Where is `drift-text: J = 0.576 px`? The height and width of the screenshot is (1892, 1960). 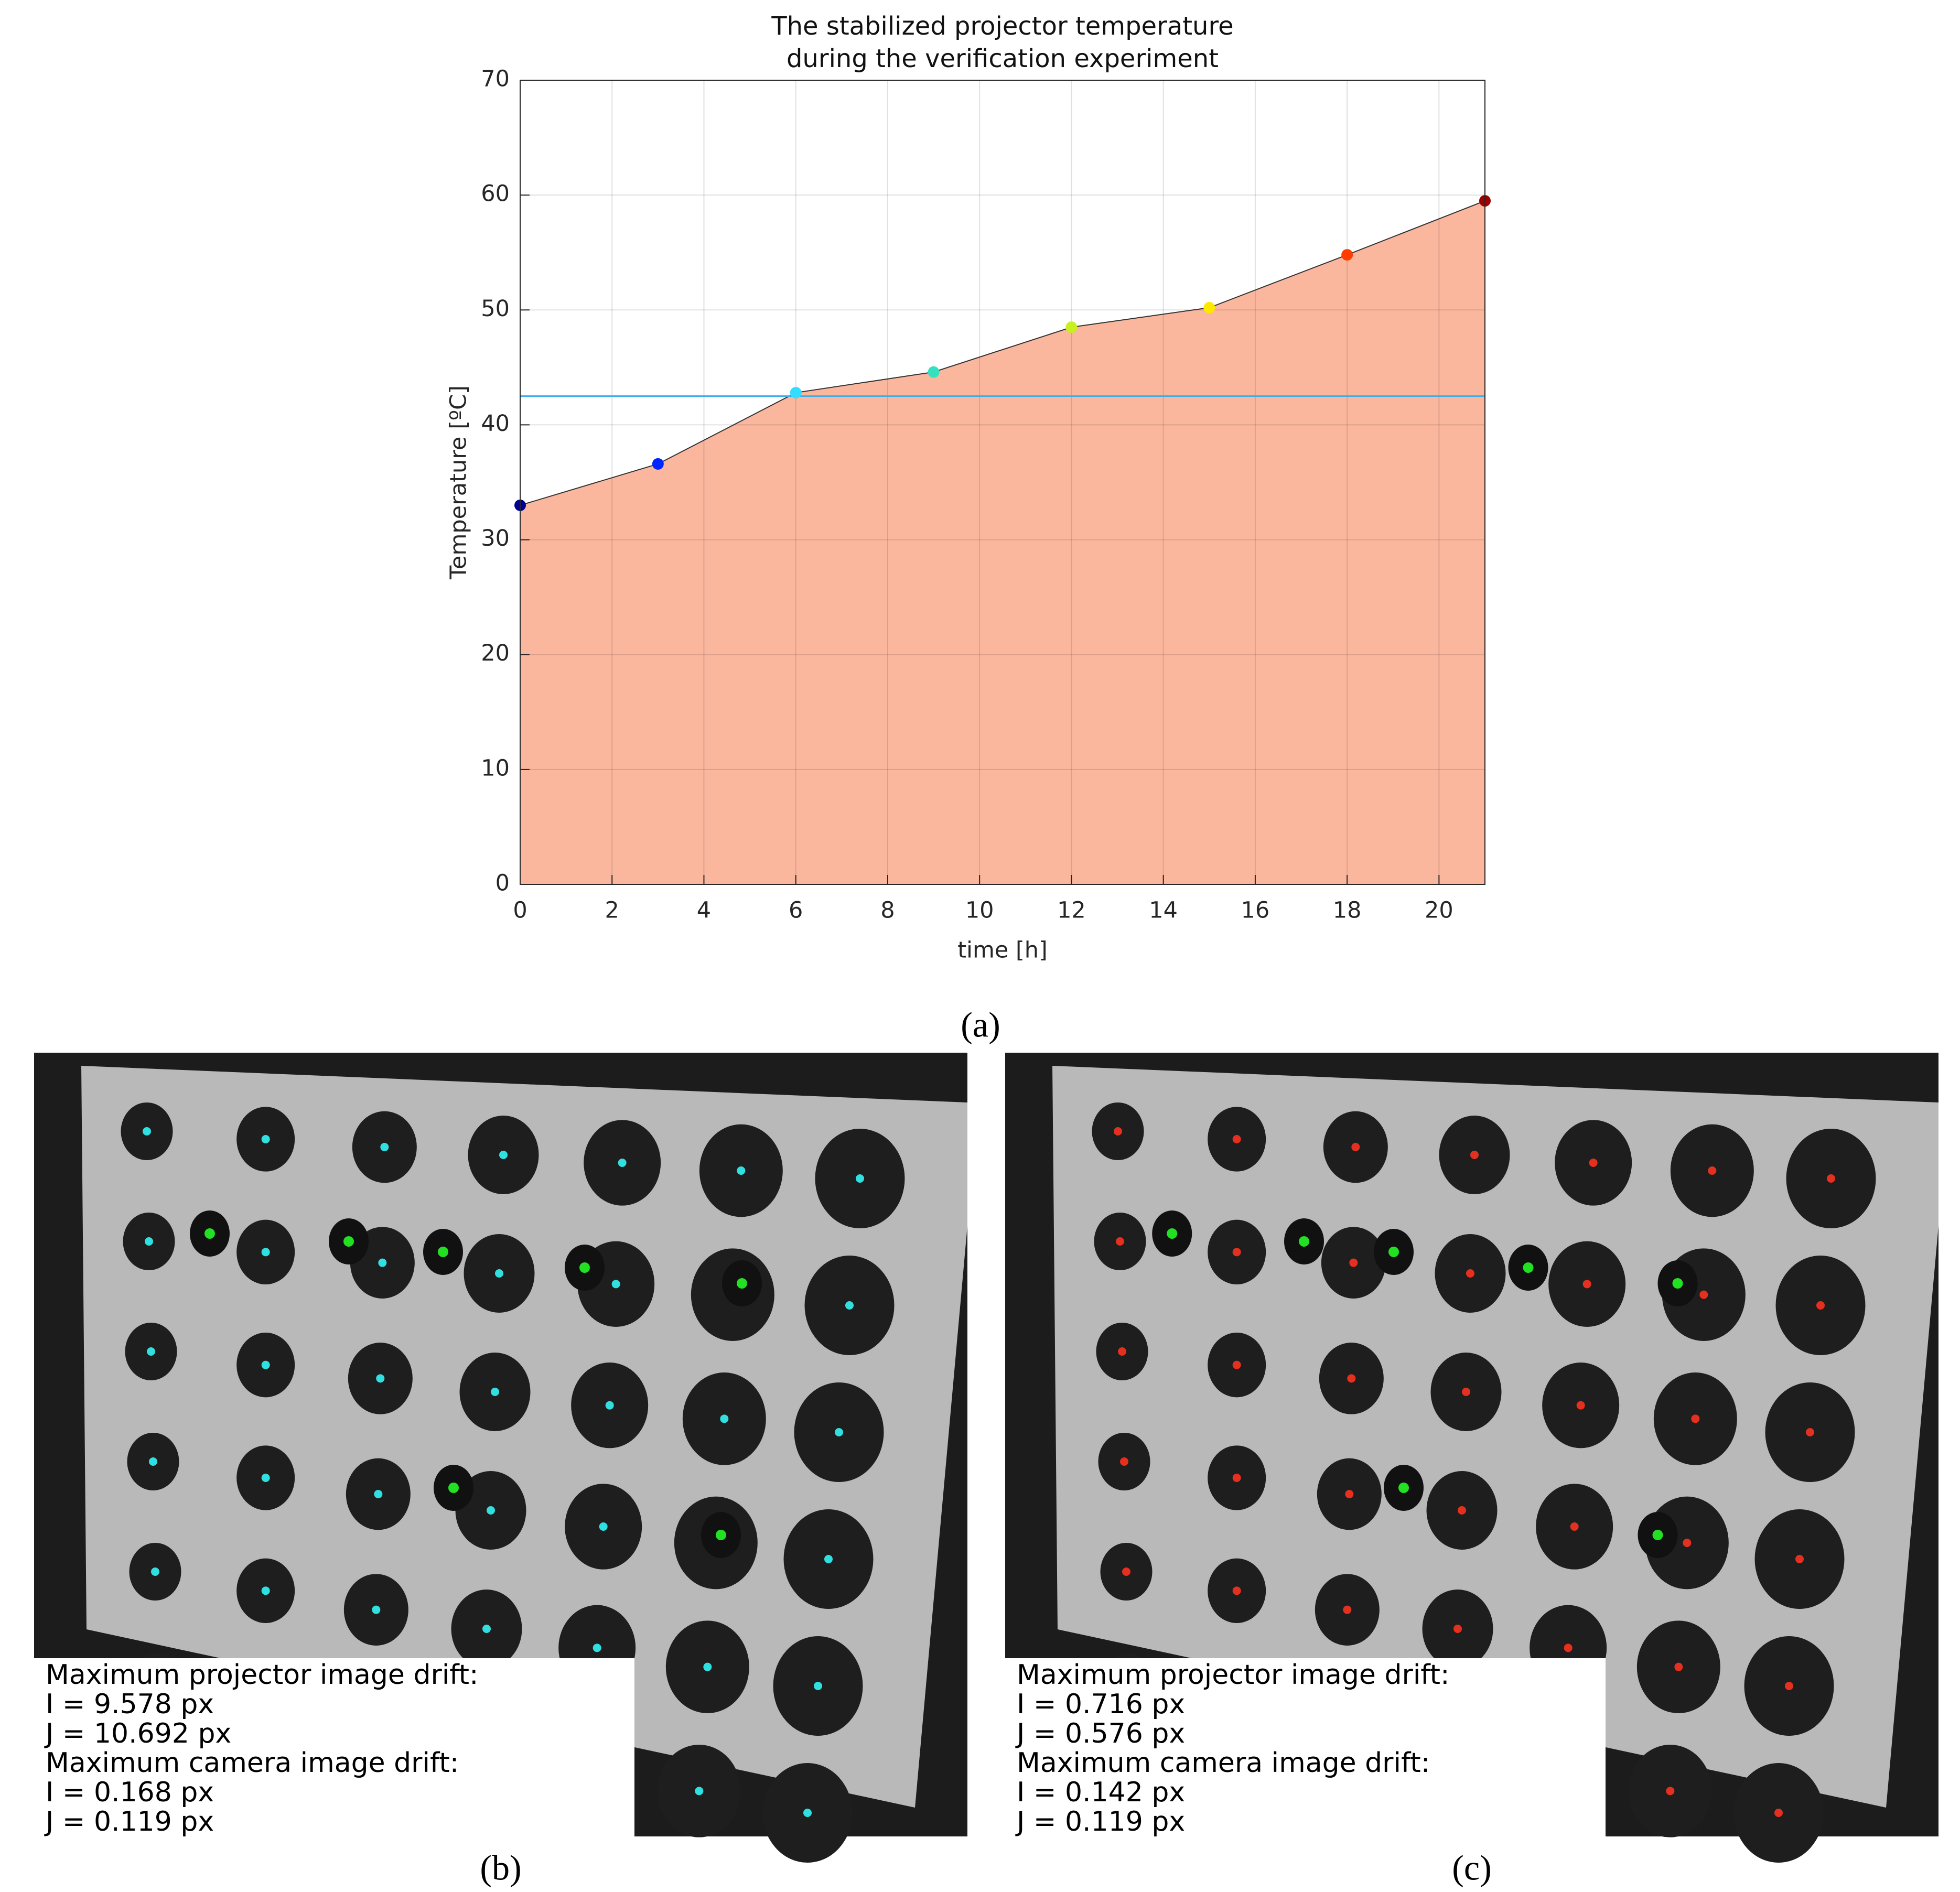
drift-text: J = 0.576 px is located at coordinates (1100, 1733).